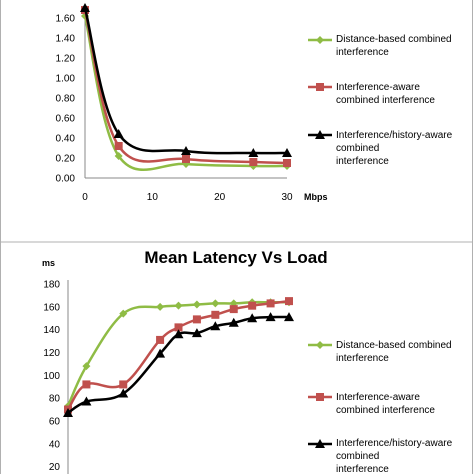  I want to click on bottom-y-tick-labels: 20 40 60 80 100 120 140 160 180, so click(51, 377).